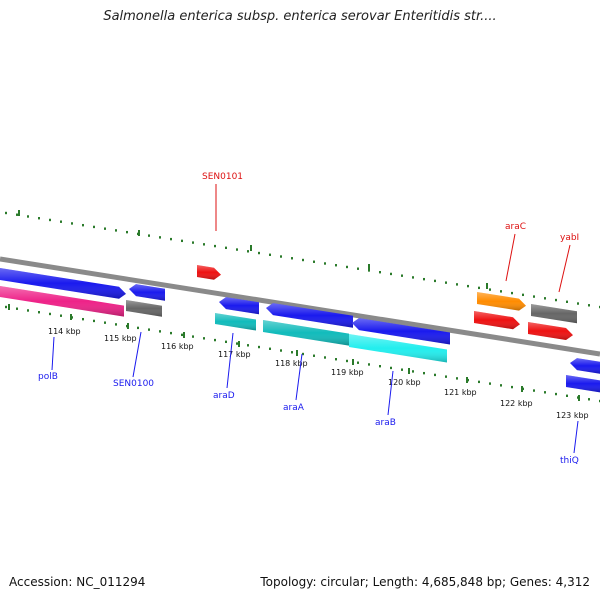 This screenshot has width=600, height=600. I want to click on feature-blue-polB-upstream-shading, so click(63, 283).